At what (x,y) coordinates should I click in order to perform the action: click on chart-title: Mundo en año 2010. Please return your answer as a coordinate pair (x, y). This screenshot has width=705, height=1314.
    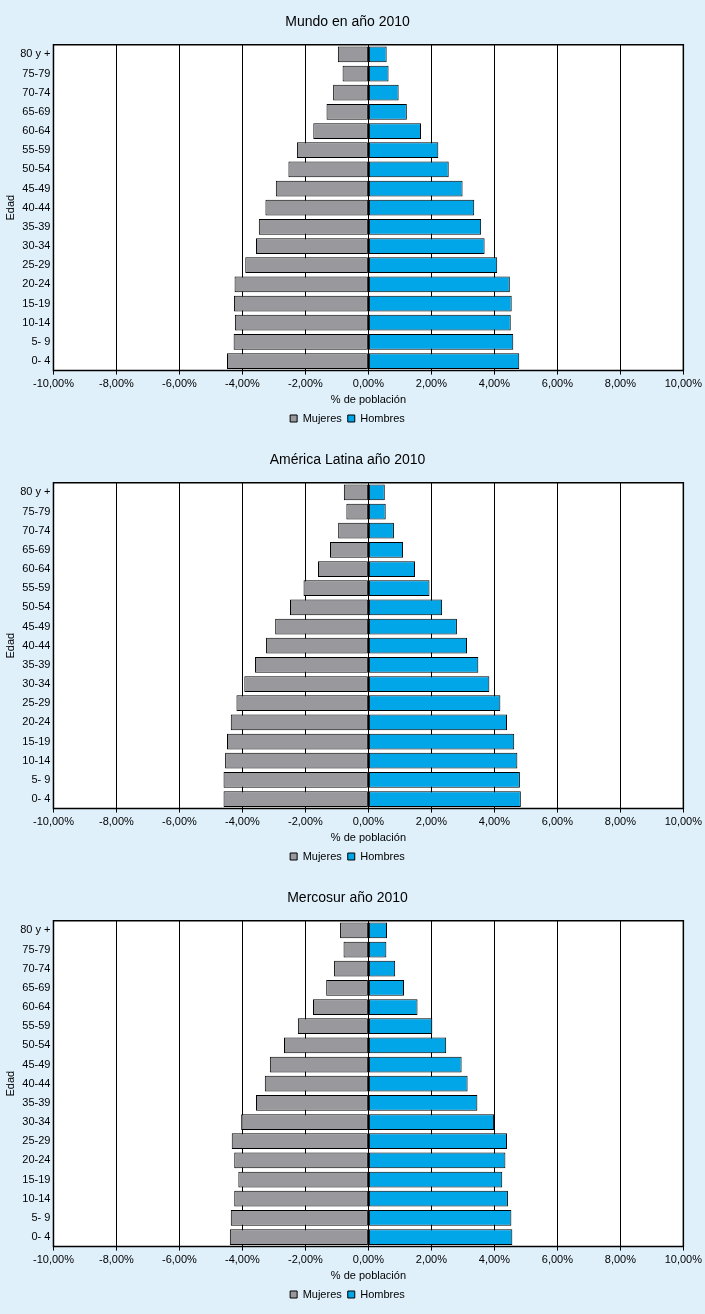
    Looking at the image, I should click on (347, 21).